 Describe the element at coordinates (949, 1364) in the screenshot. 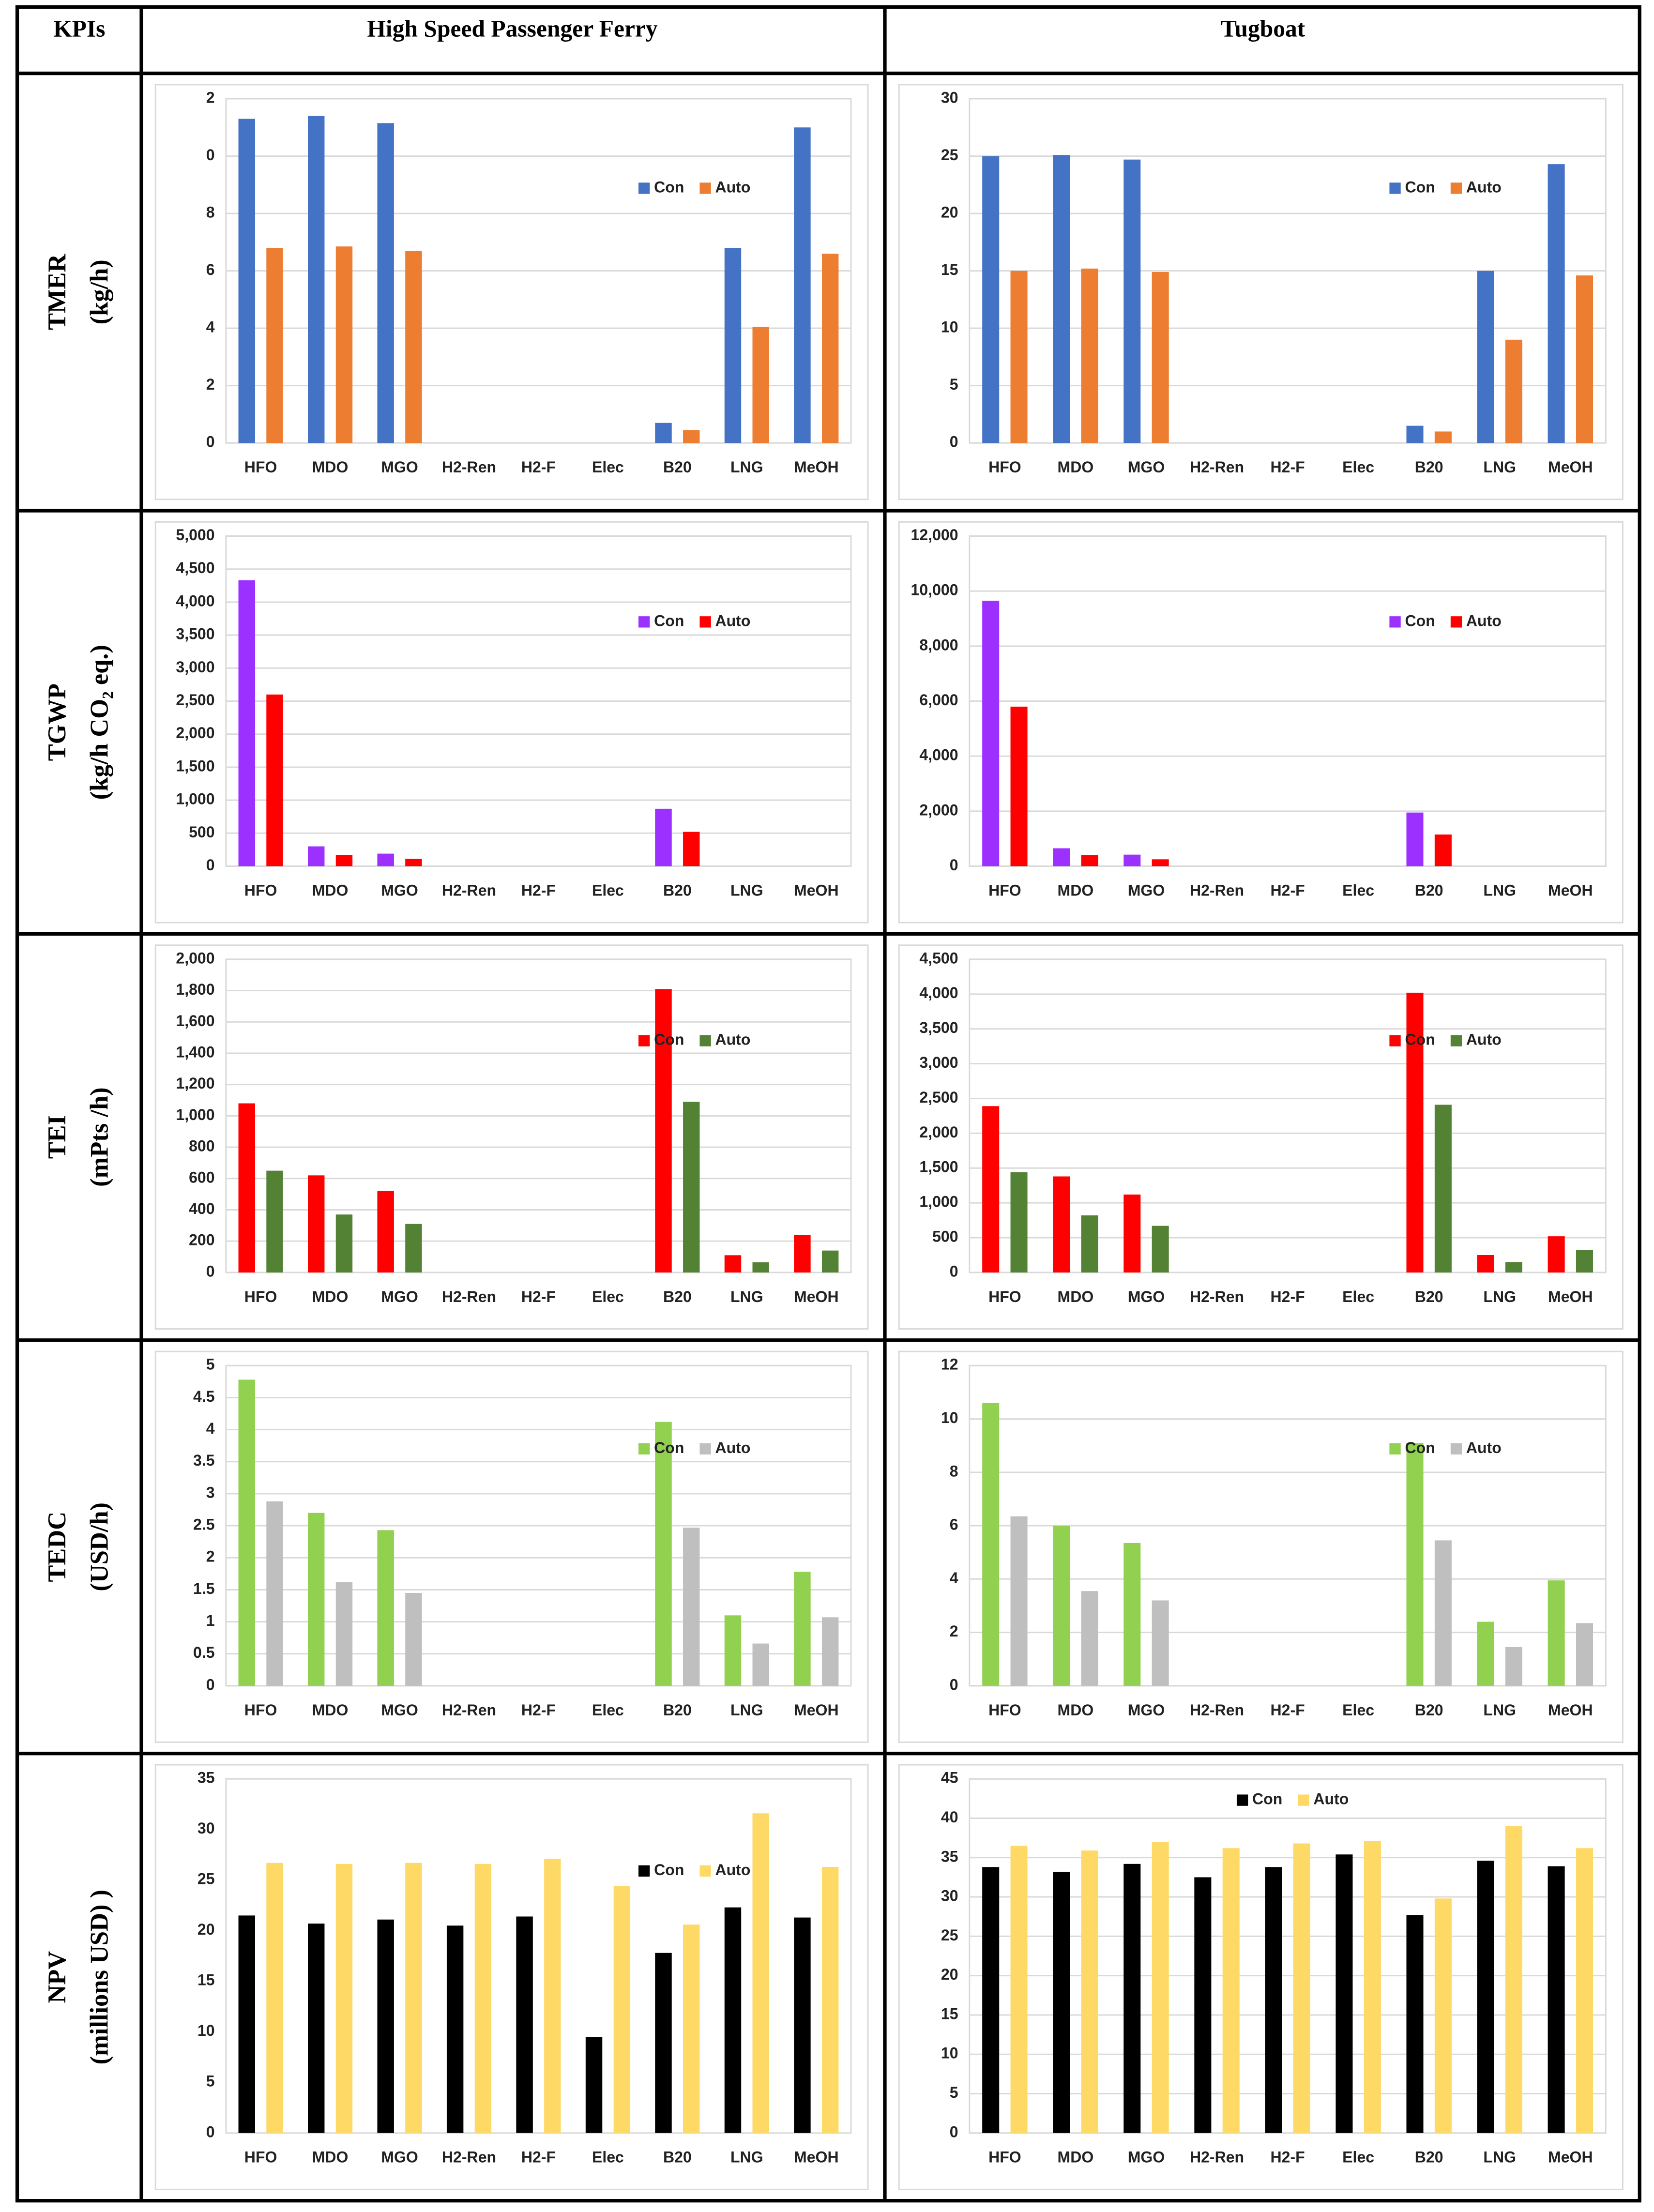

I see `y-tick-label: 12` at that location.